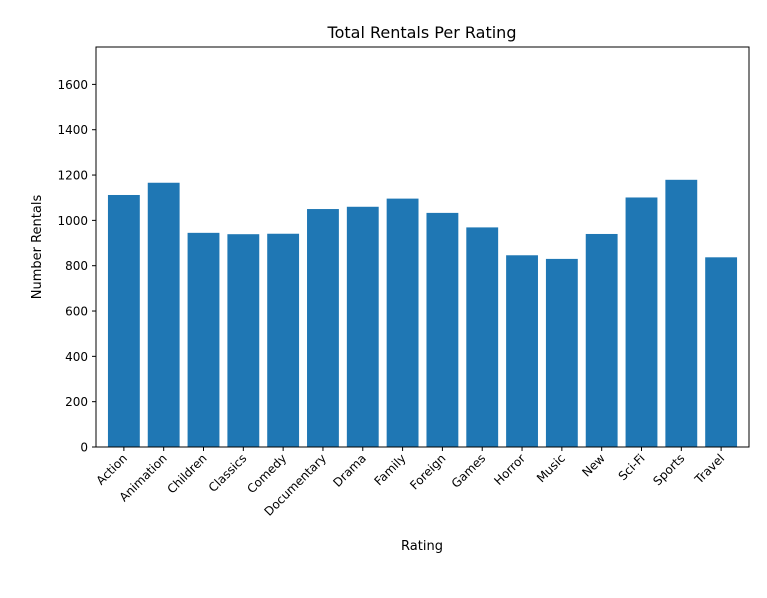  What do you see at coordinates (76, 402) in the screenshot?
I see `y-tick-label: 200` at bounding box center [76, 402].